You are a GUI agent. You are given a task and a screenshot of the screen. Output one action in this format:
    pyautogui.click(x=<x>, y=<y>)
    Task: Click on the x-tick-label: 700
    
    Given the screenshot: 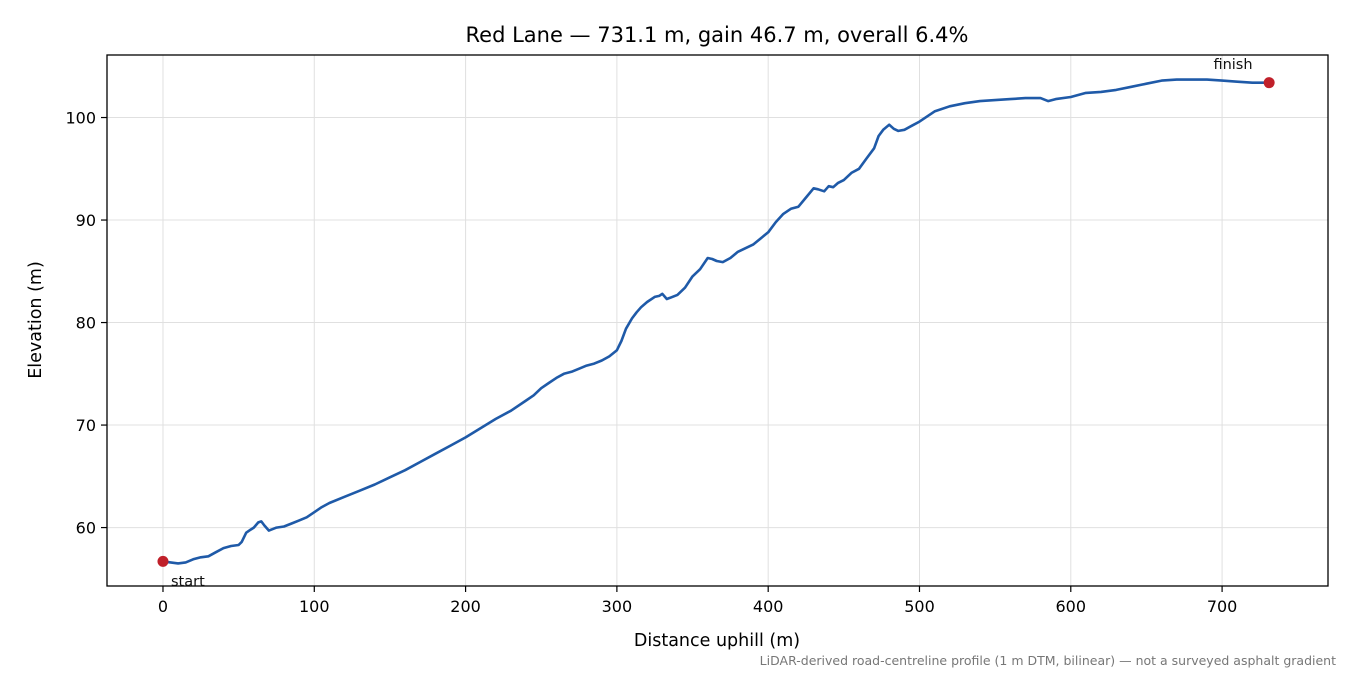 What is the action you would take?
    pyautogui.click(x=1222, y=606)
    